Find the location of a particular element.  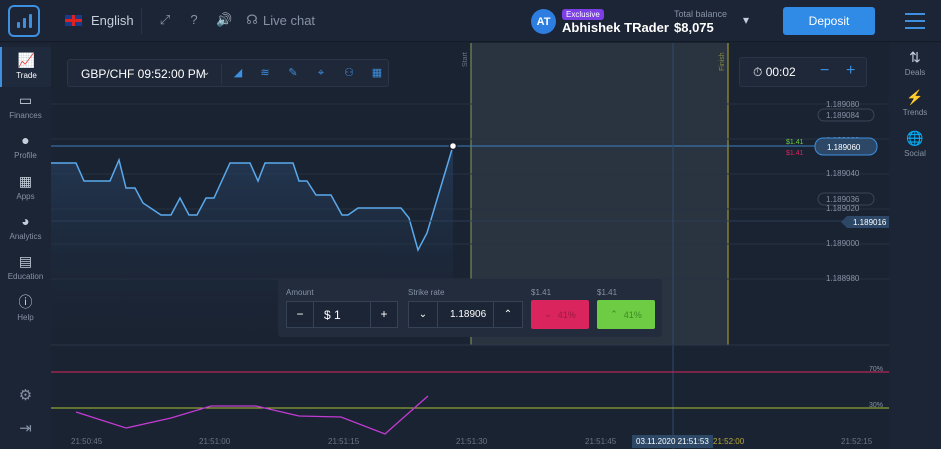

chevron-down-icon: ⌄ is located at coordinates (206, 72).